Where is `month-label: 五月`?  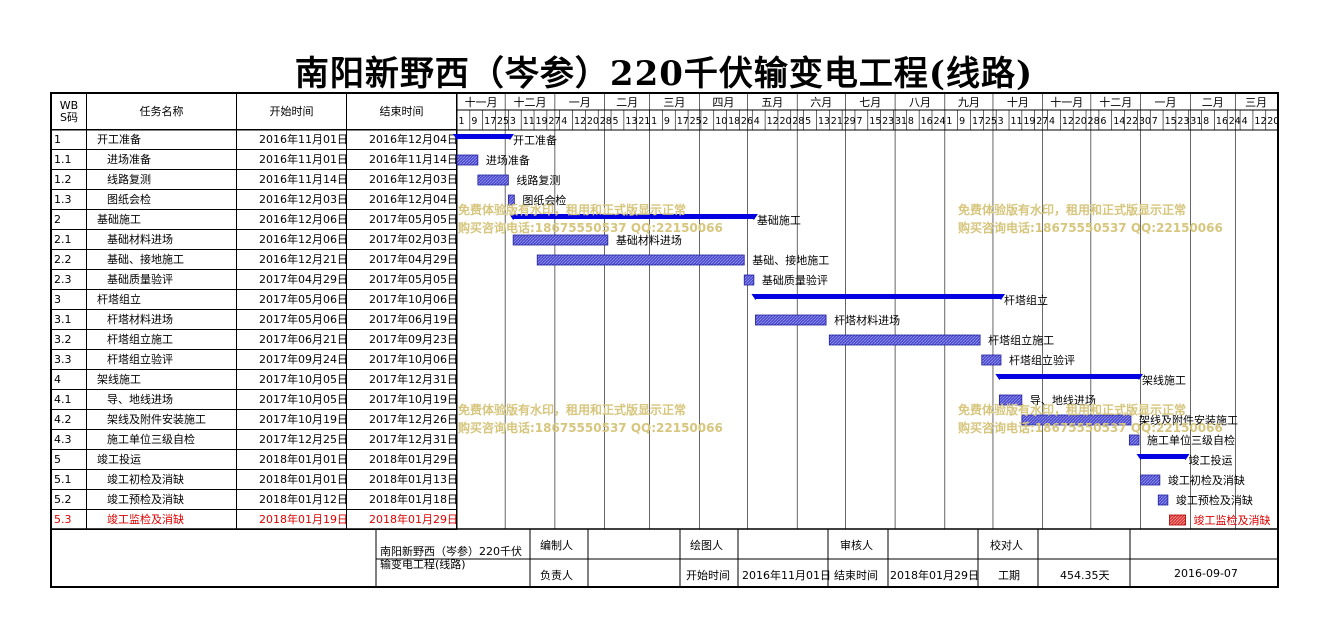 month-label: 五月 is located at coordinates (772, 102).